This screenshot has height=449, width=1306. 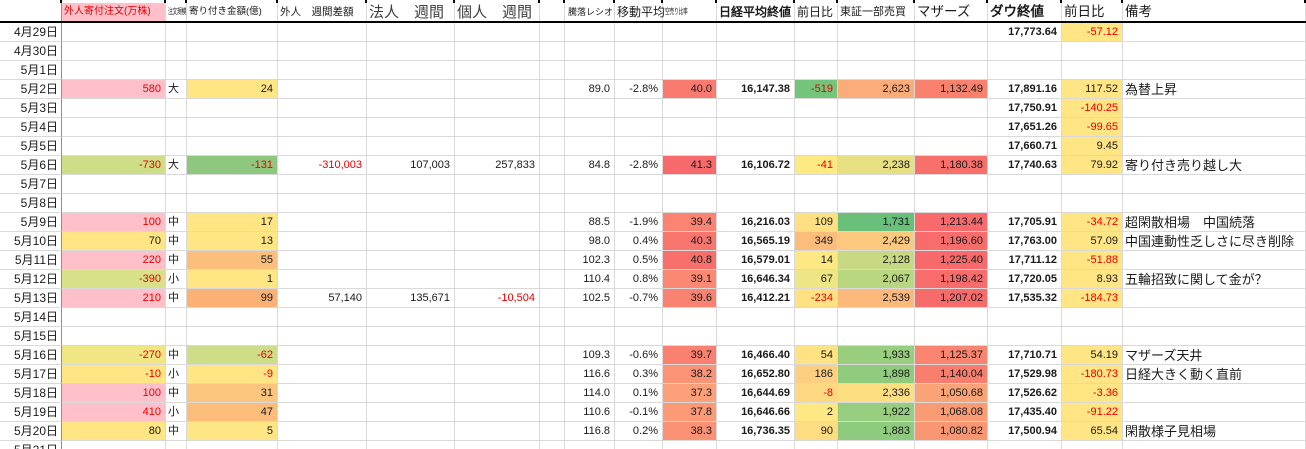 What do you see at coordinates (411, 12) in the screenshot?
I see `column-header-corp_wk: 法人 週間` at bounding box center [411, 12].